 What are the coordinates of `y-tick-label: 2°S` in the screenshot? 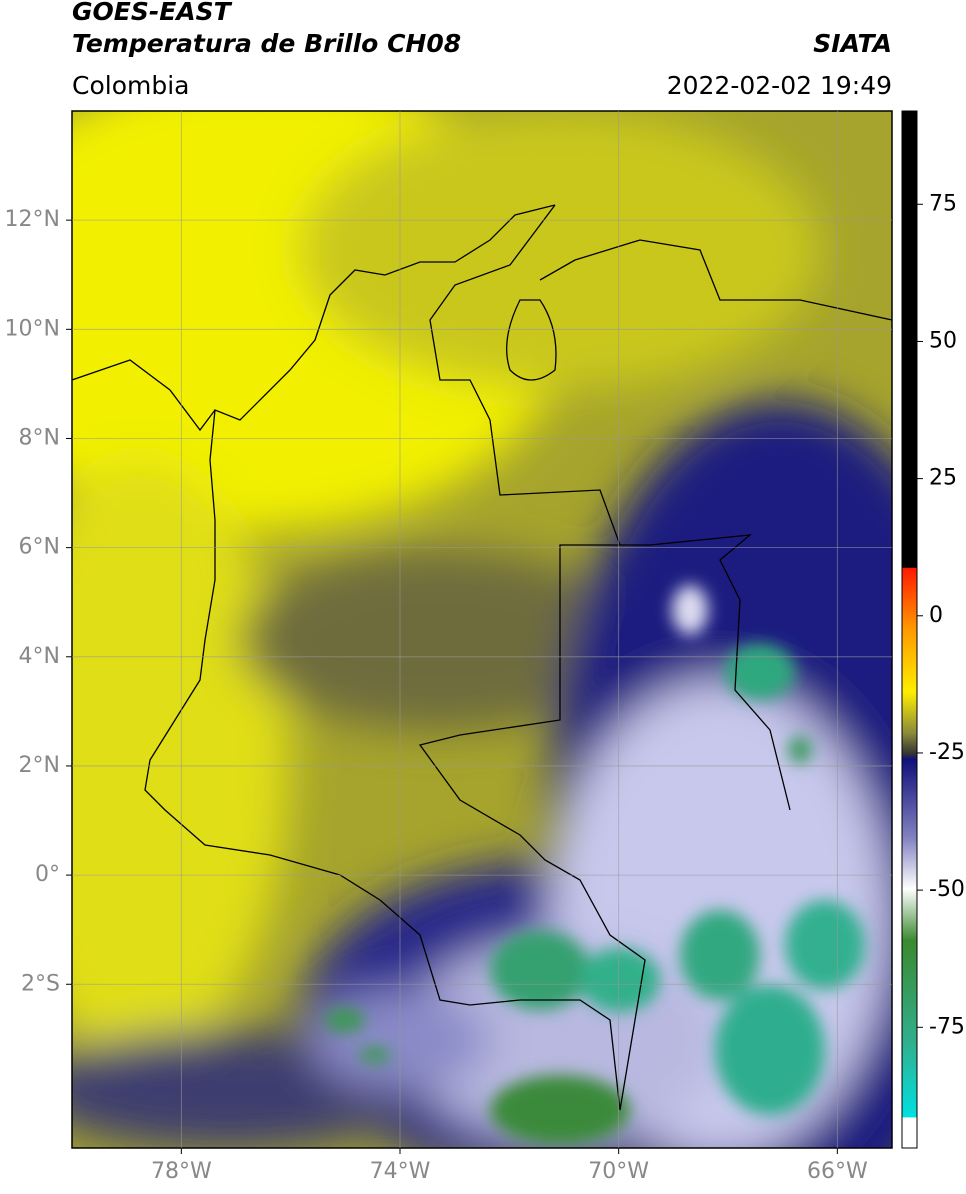 It's located at (40, 983).